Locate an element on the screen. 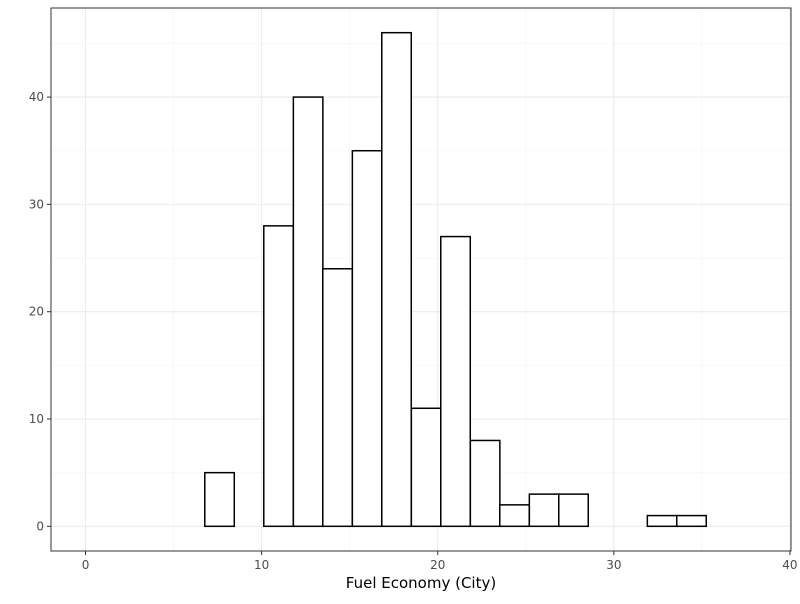 The image size is (800, 604). y-tick-label: 30 is located at coordinates (36, 204).